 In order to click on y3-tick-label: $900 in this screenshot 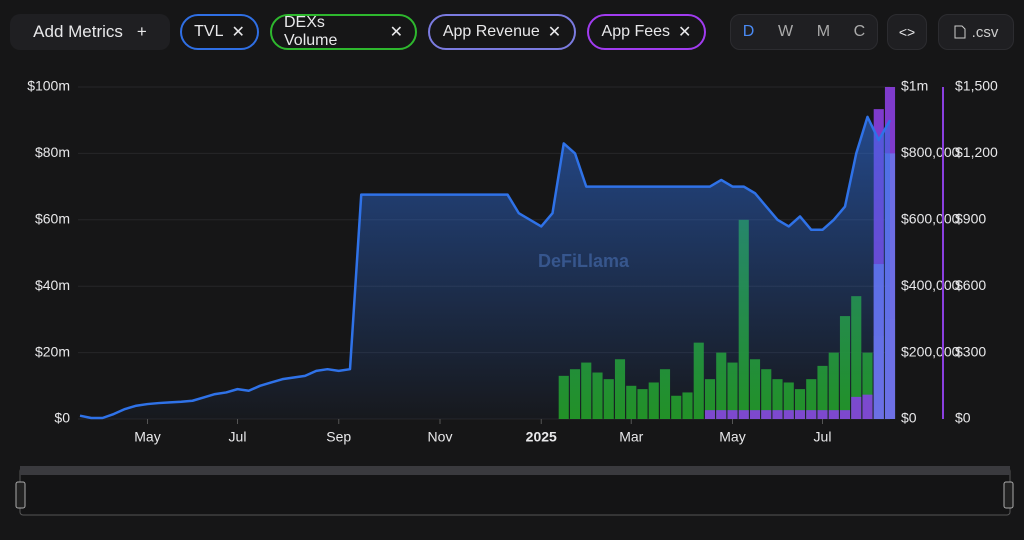, I will do `click(970, 219)`.